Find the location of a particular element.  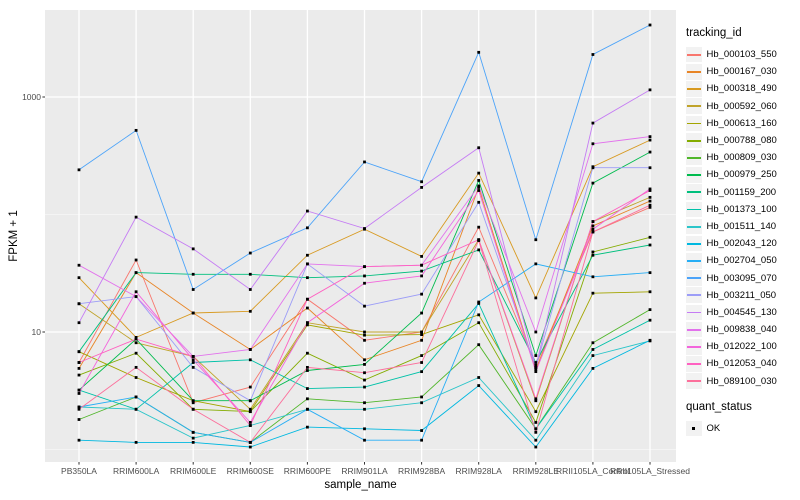

x-tick-label: RRII105LA_Control is located at coordinates (593, 471).